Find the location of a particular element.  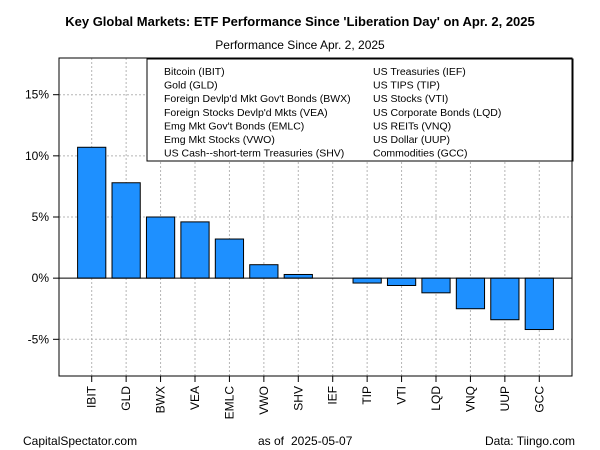

footer-data-credit: Data: Tiingo.com is located at coordinates (530, 441).